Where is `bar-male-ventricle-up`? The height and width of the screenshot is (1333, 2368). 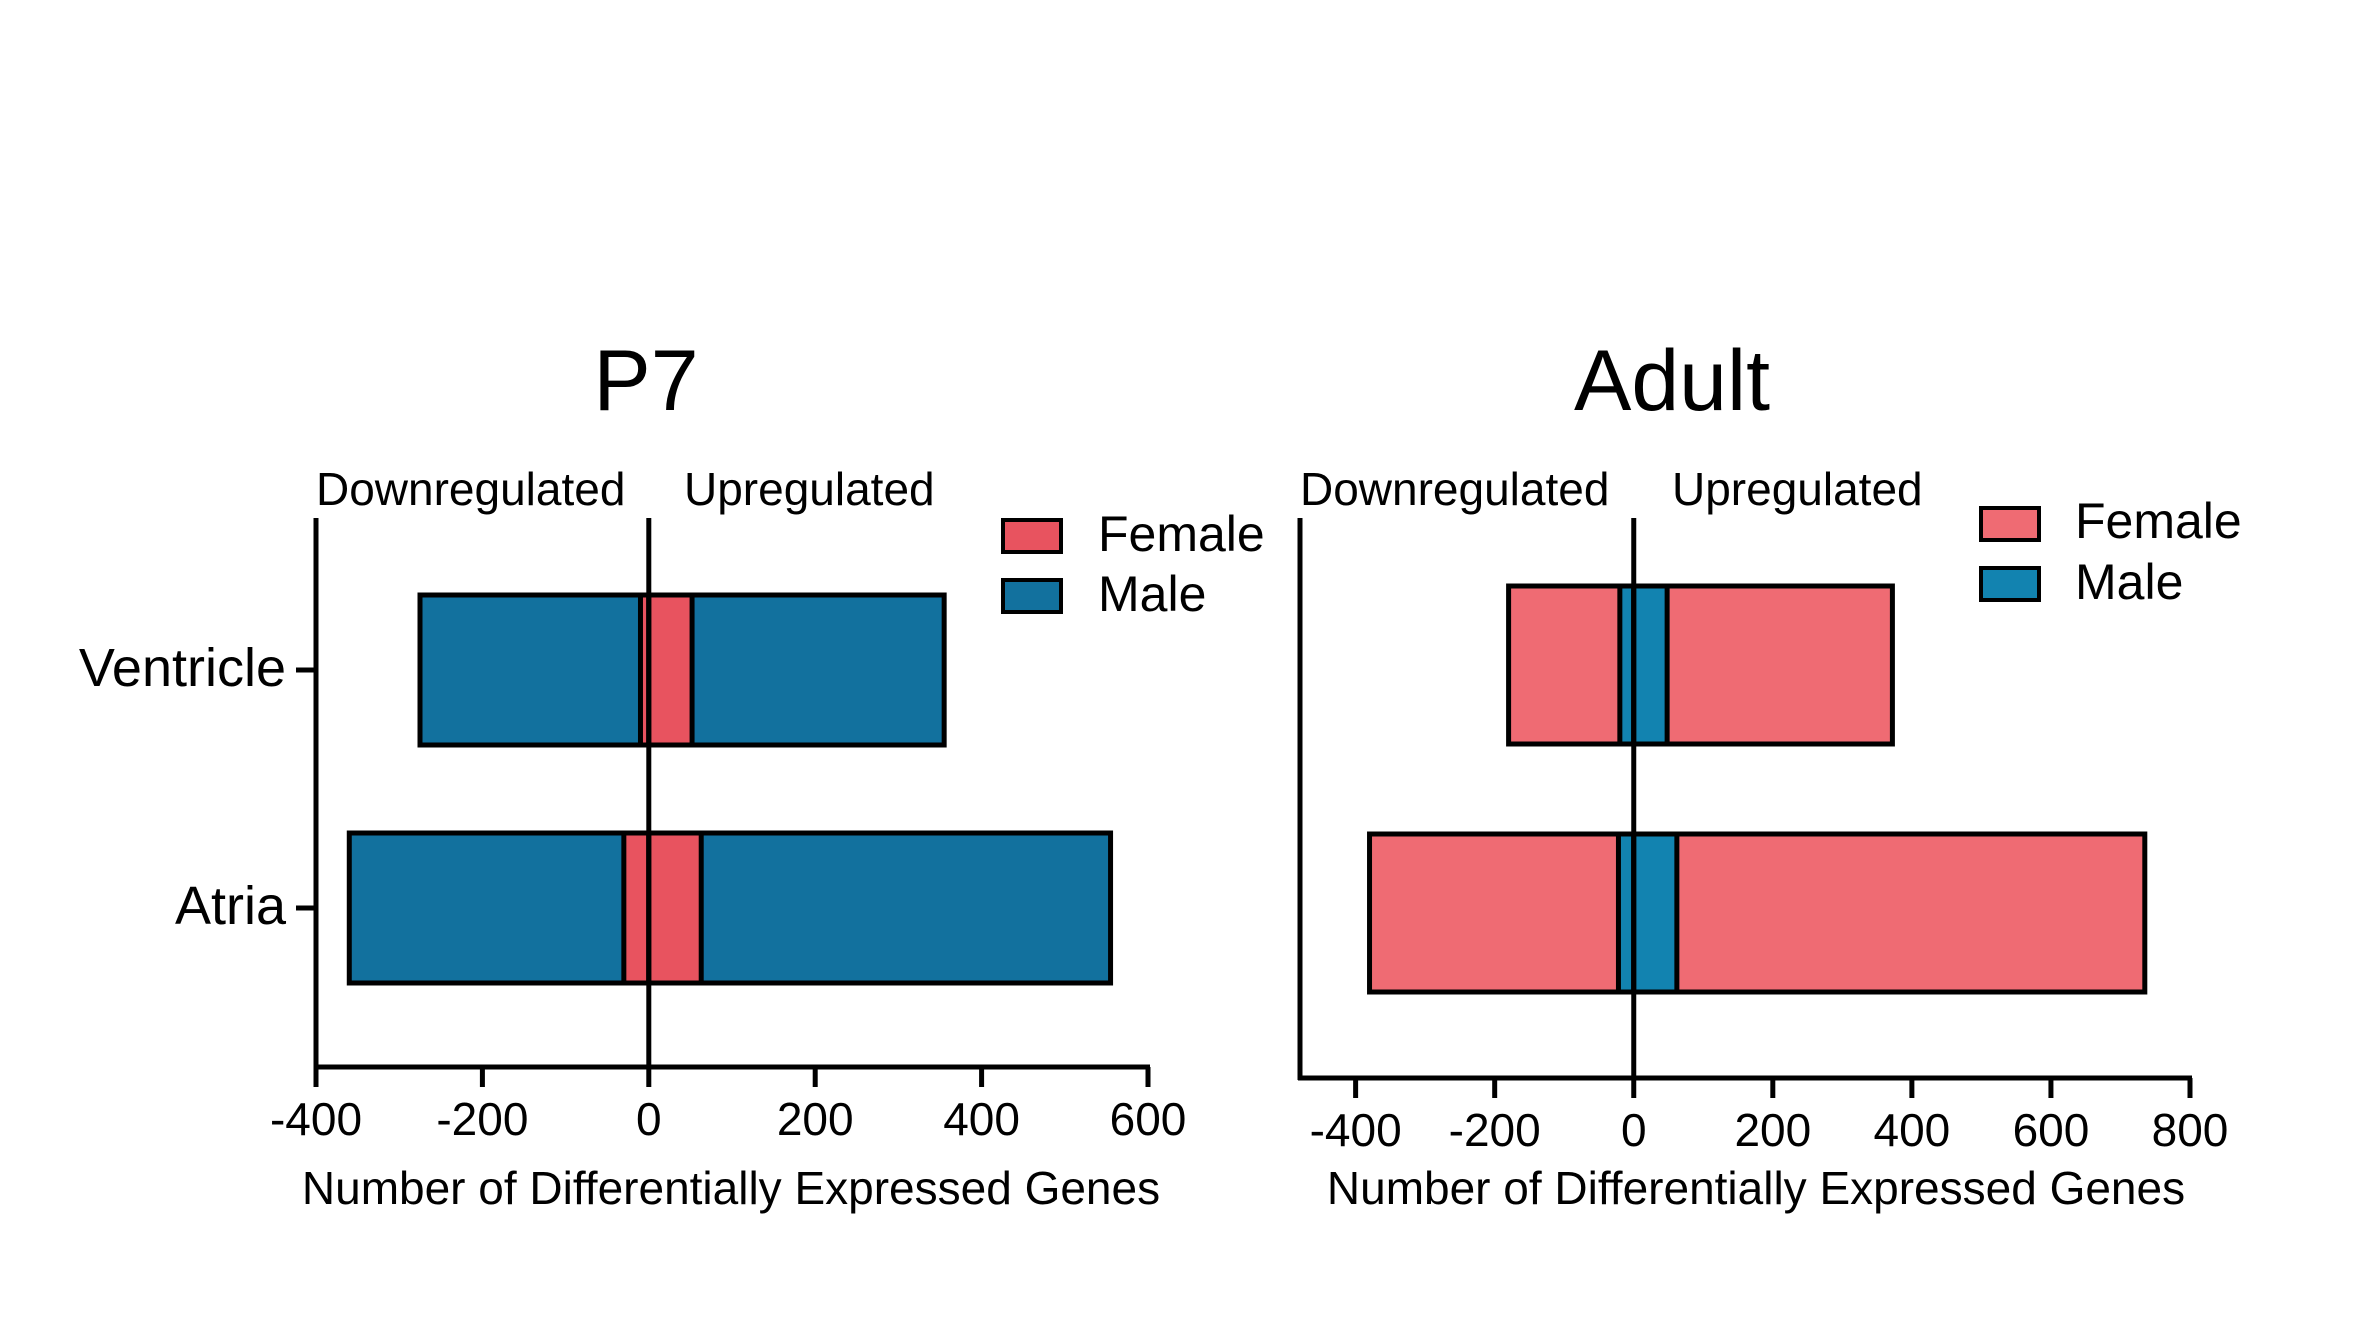 bar-male-ventricle-up is located at coordinates (1650, 665).